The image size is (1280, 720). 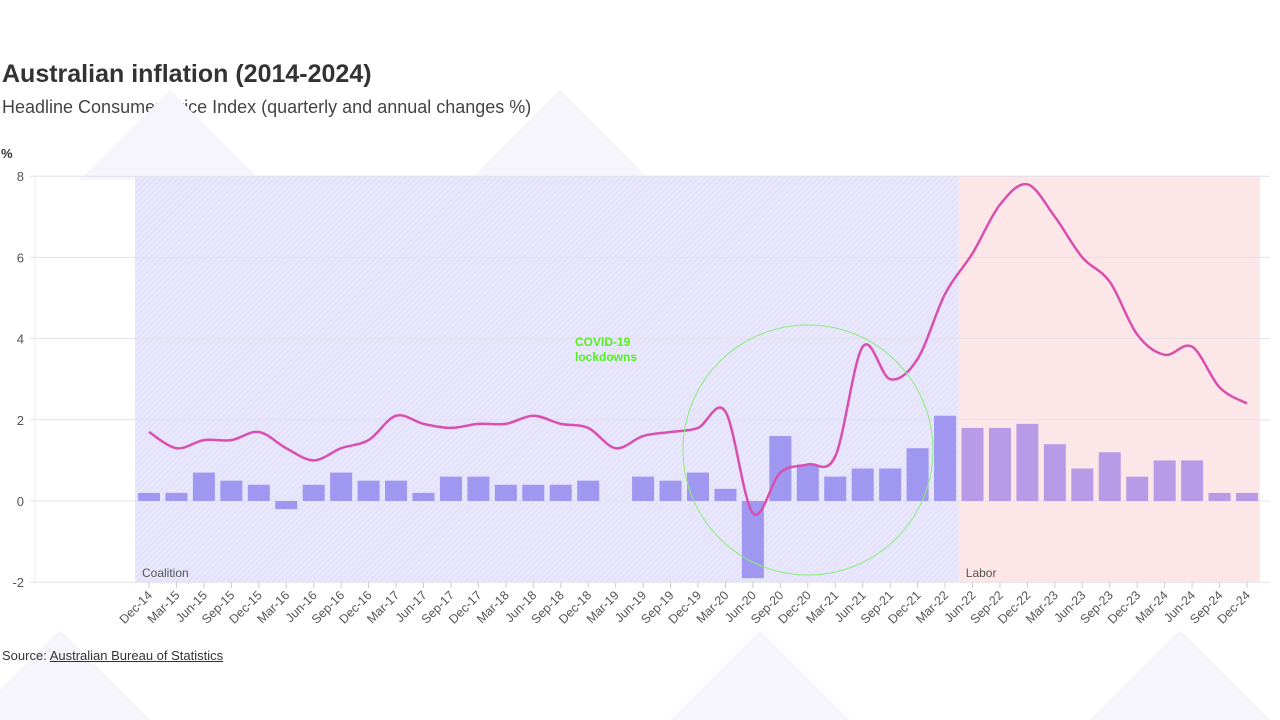 What do you see at coordinates (20, 420) in the screenshot?
I see `y-tick-label: 2` at bounding box center [20, 420].